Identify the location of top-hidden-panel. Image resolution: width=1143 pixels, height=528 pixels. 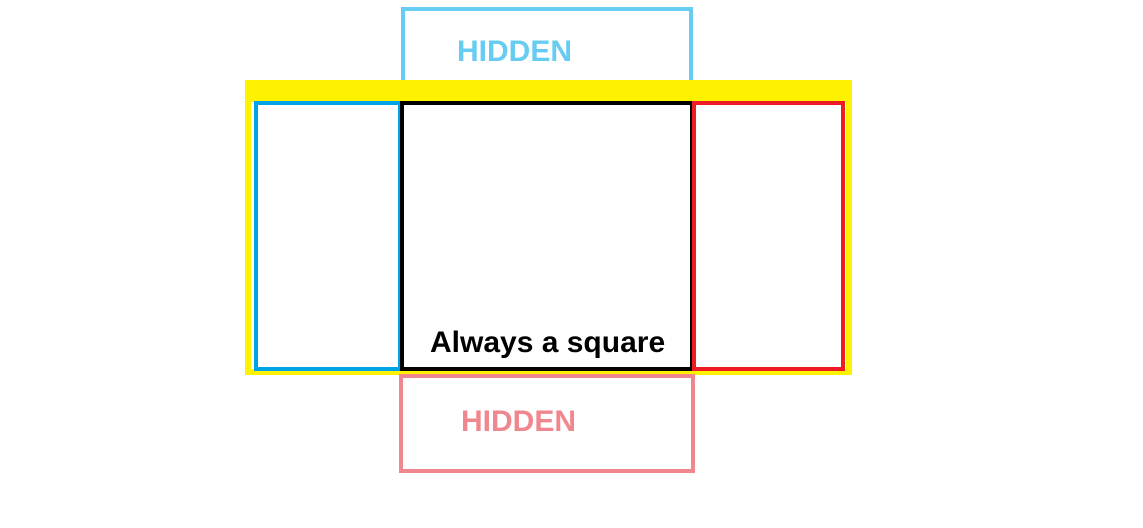
(547, 46).